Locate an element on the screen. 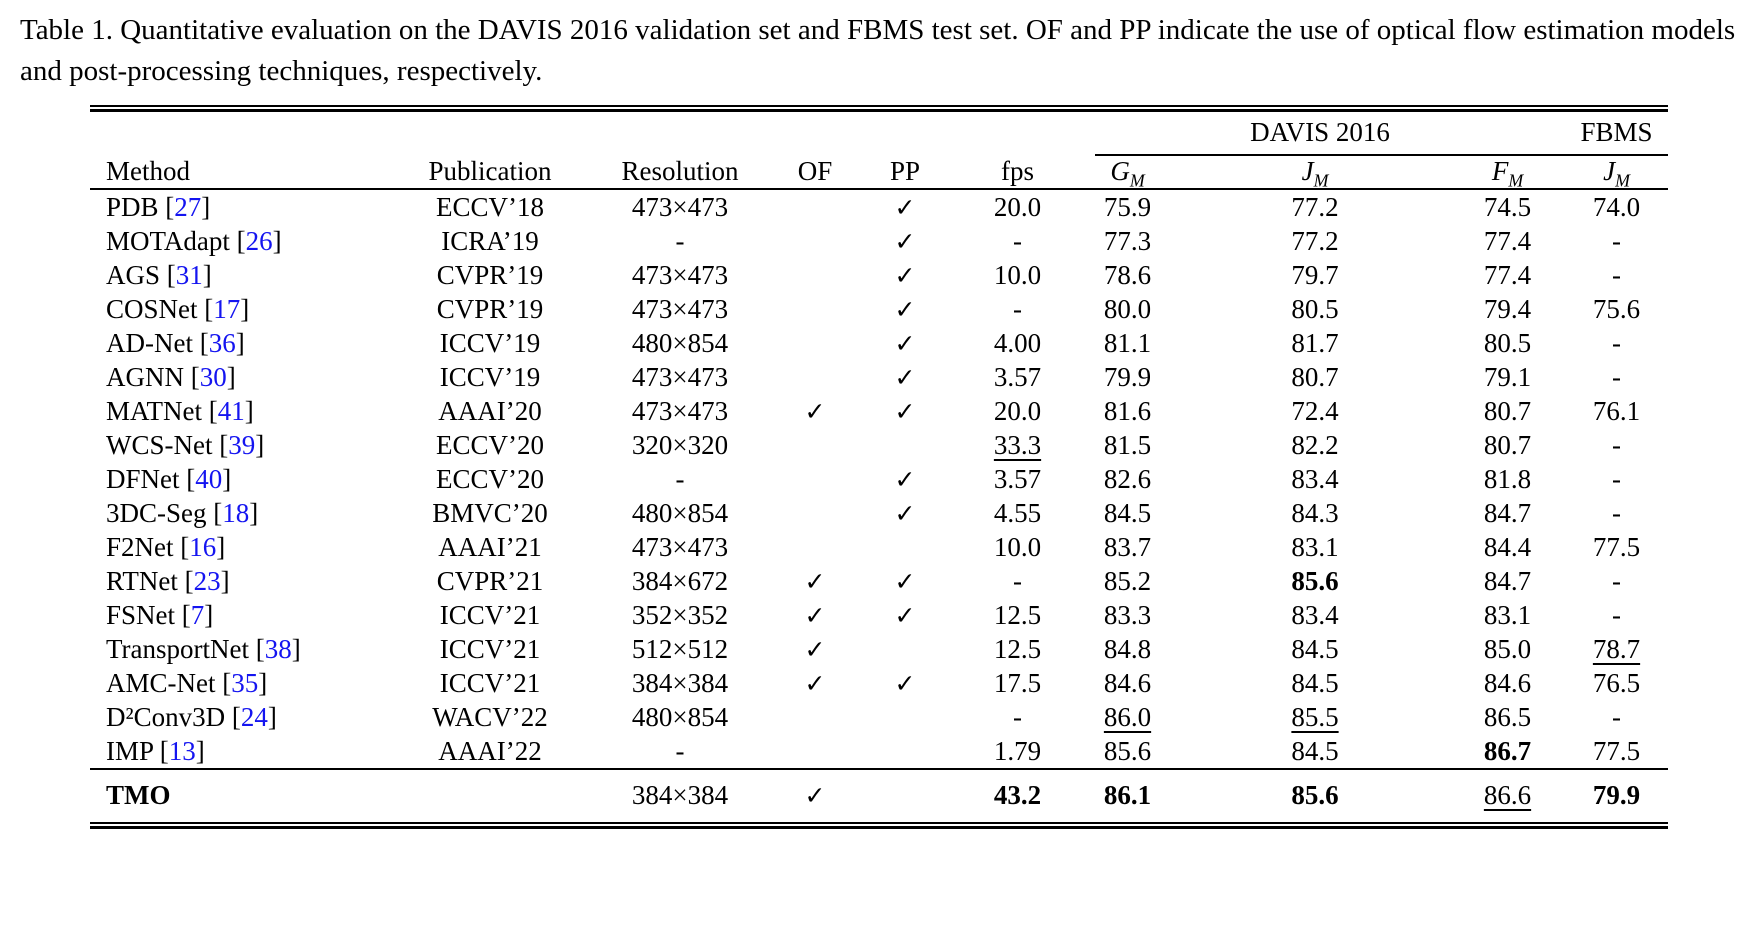  cell-davis-f: 86.5 is located at coordinates (1507, 717).